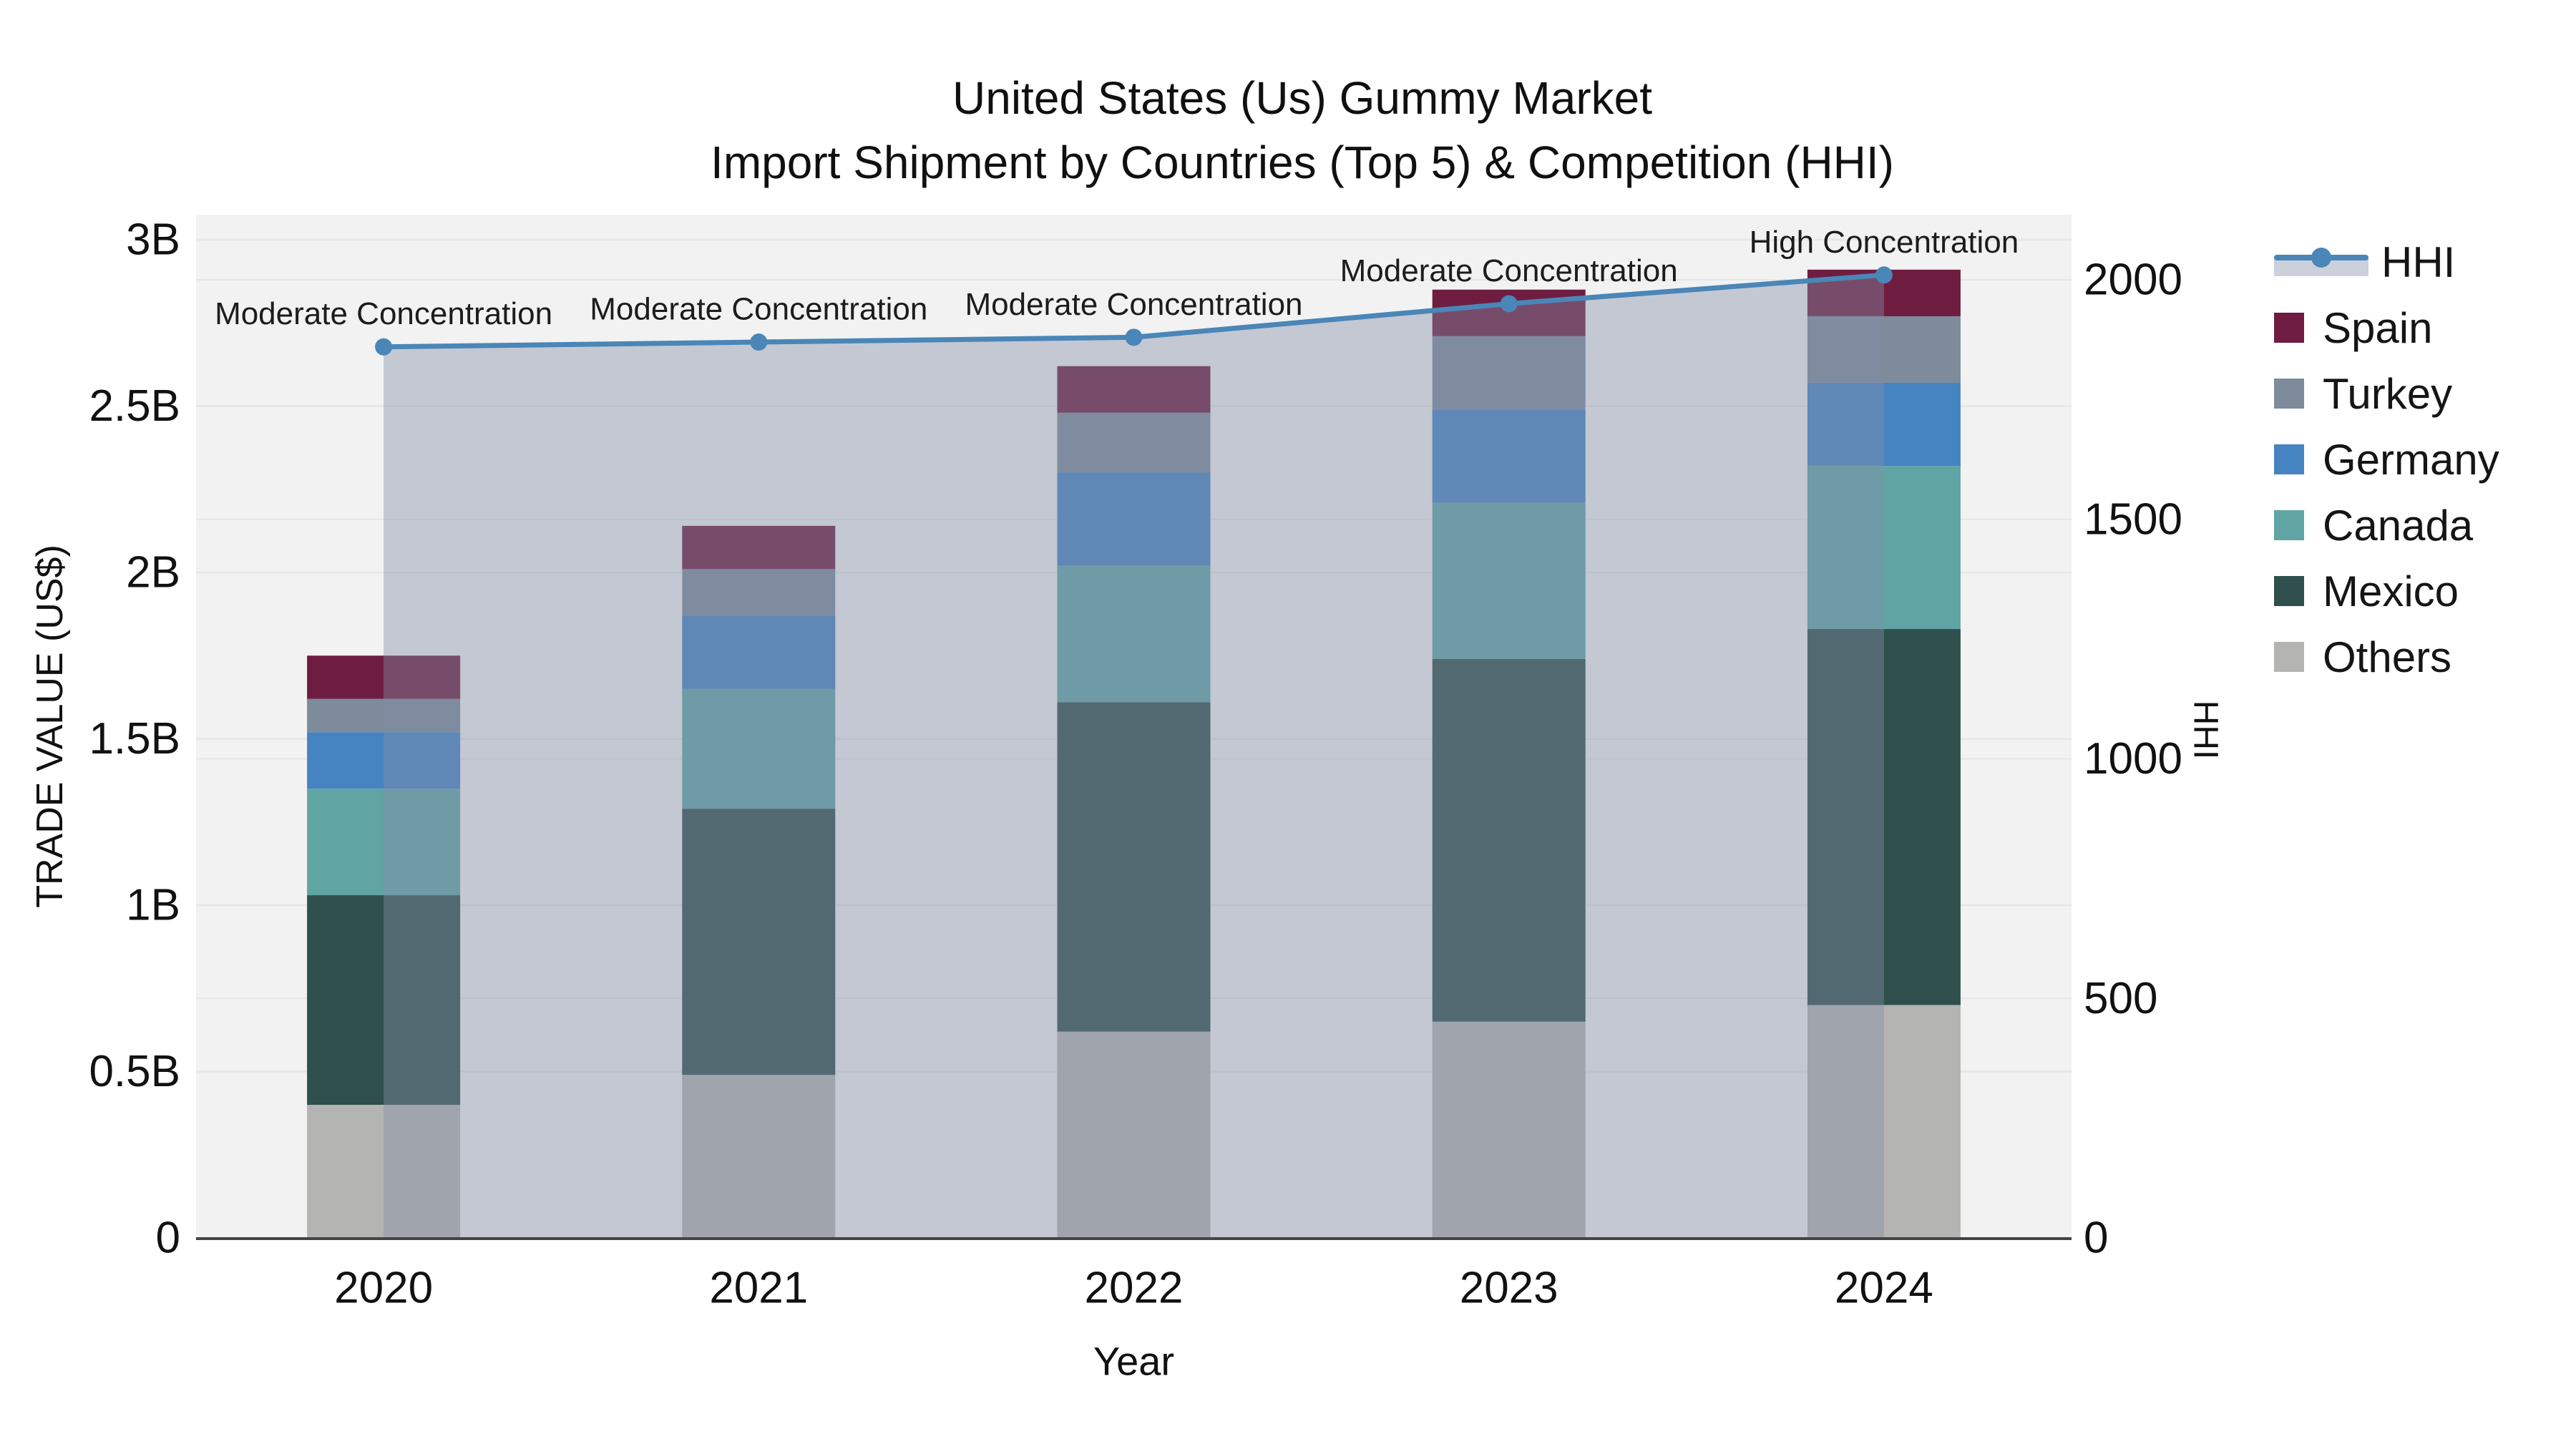  Describe the element at coordinates (2398, 525) in the screenshot. I see `legend-label-canada: Canada` at that location.